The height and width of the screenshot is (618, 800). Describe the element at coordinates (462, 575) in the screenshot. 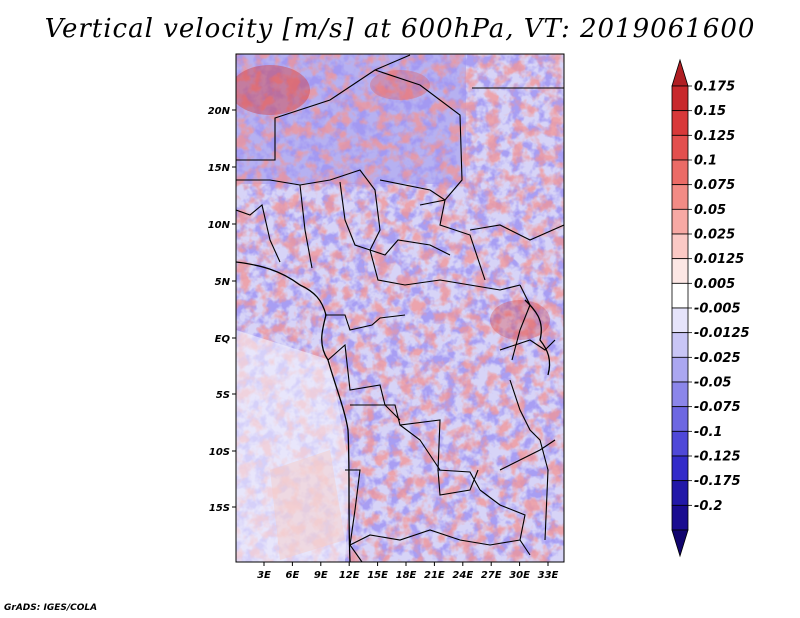

I see `lon-label: 24E` at that location.